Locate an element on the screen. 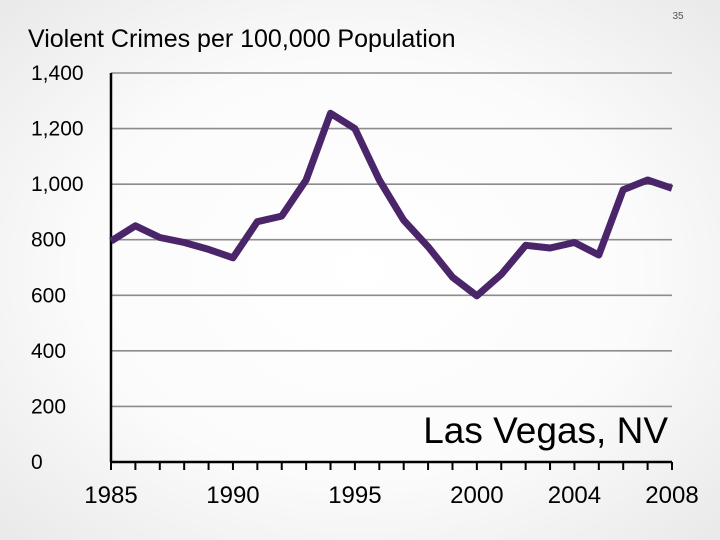 The width and height of the screenshot is (720, 540). x-tick-label: 1990 is located at coordinates (232, 495).